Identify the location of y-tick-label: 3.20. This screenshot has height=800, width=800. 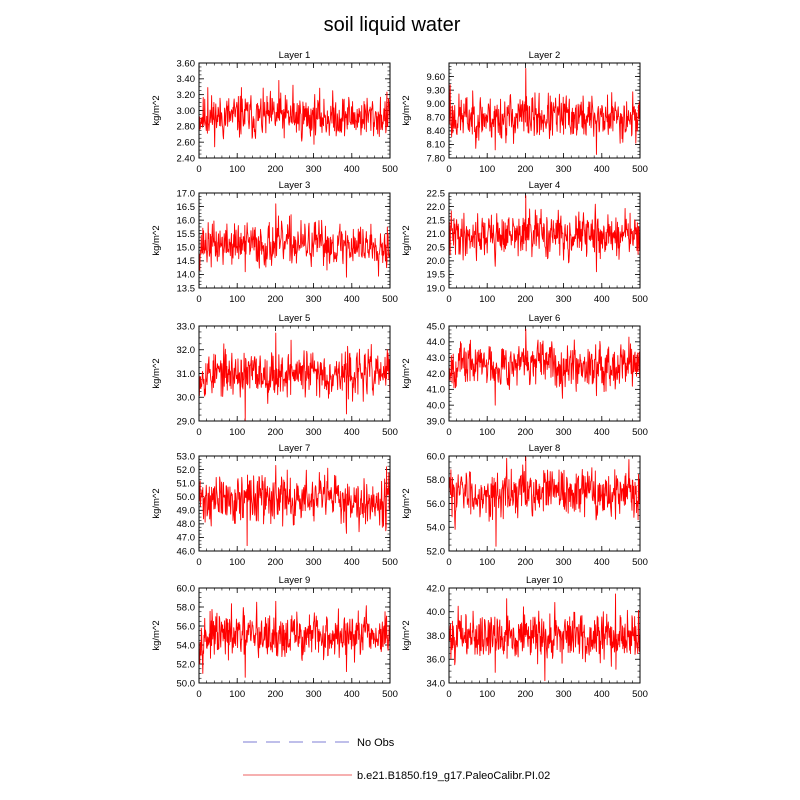
(186, 95).